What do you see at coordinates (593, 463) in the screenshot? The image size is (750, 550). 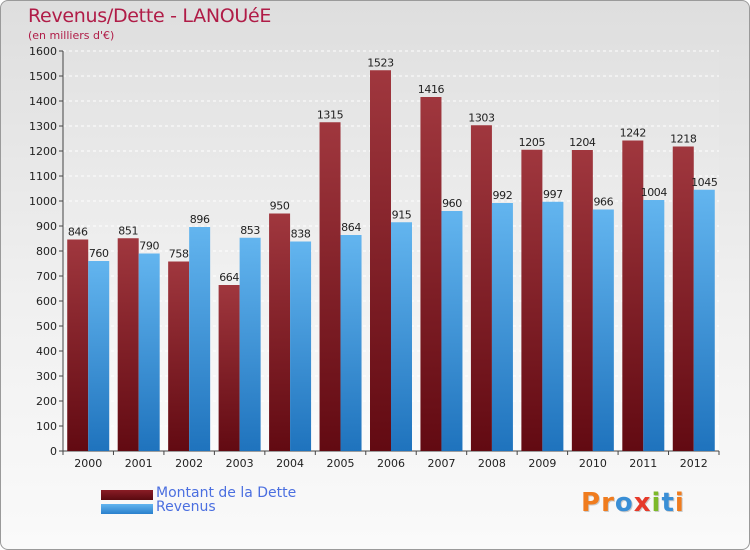 I see `x-tick-label: 2010` at bounding box center [593, 463].